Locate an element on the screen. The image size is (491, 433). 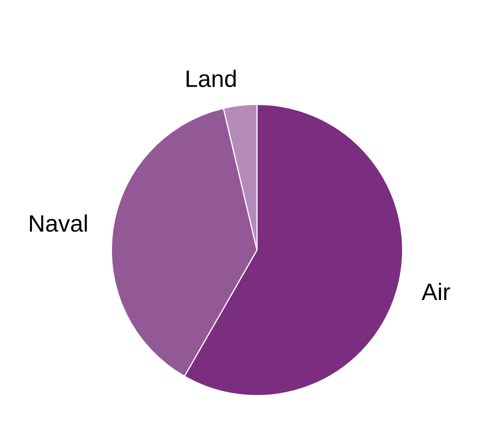
slice-label: Naval is located at coordinates (58, 223).